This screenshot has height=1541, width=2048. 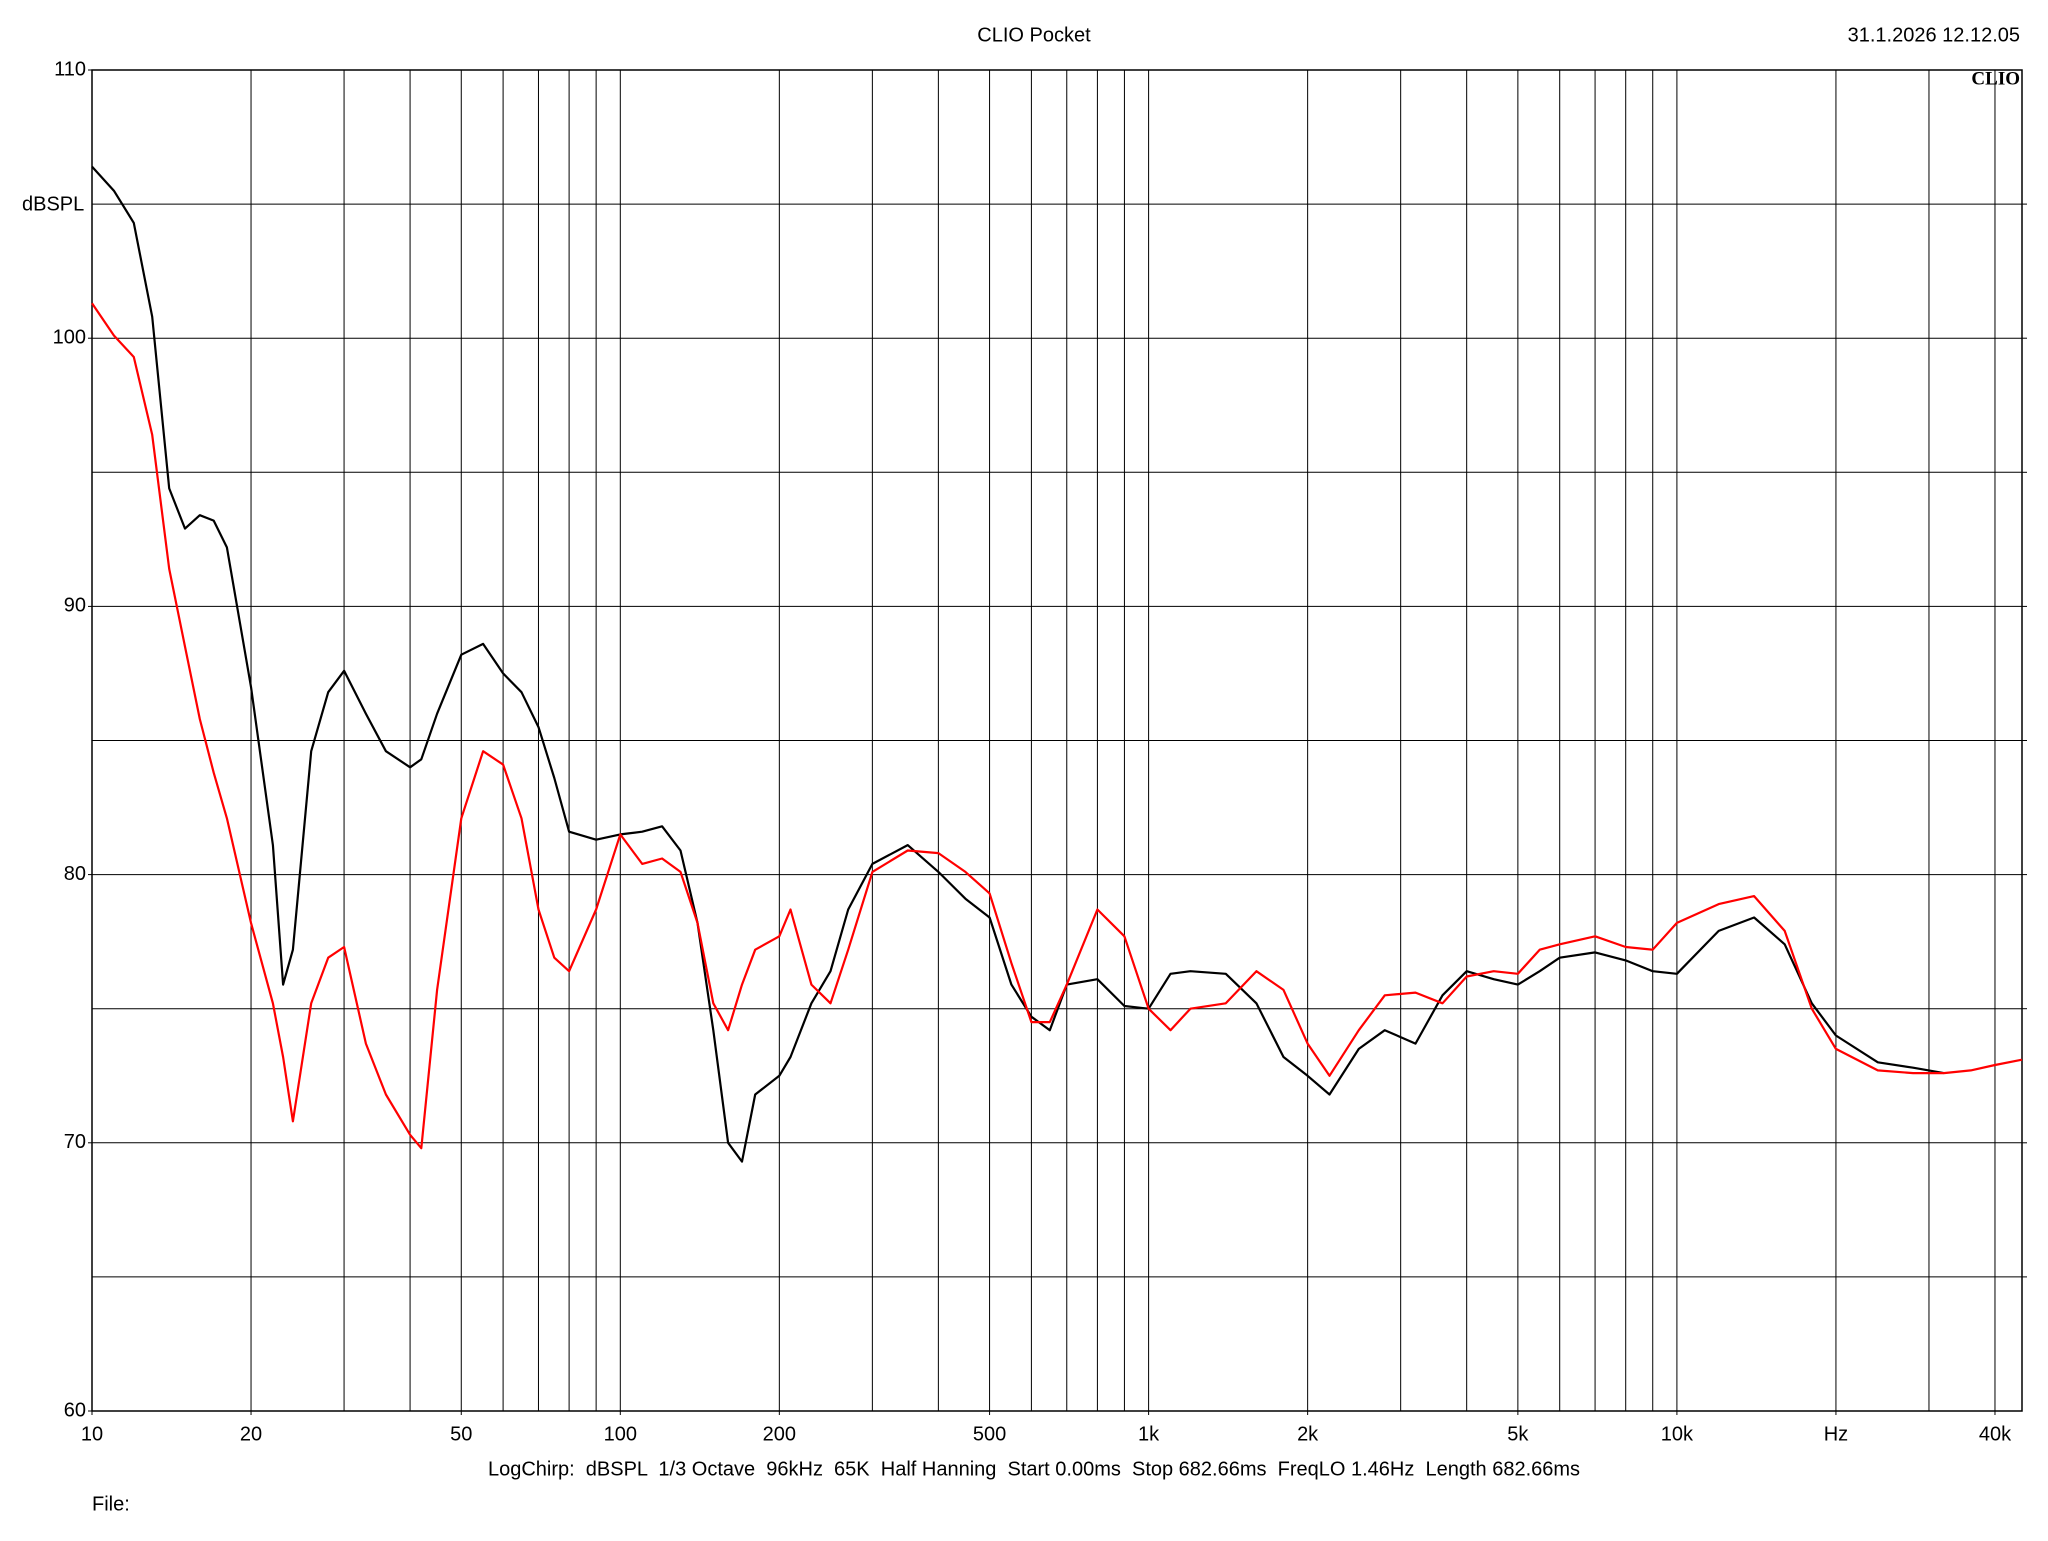 What do you see at coordinates (53, 204) in the screenshot?
I see `y-axis-label: dBSPL` at bounding box center [53, 204].